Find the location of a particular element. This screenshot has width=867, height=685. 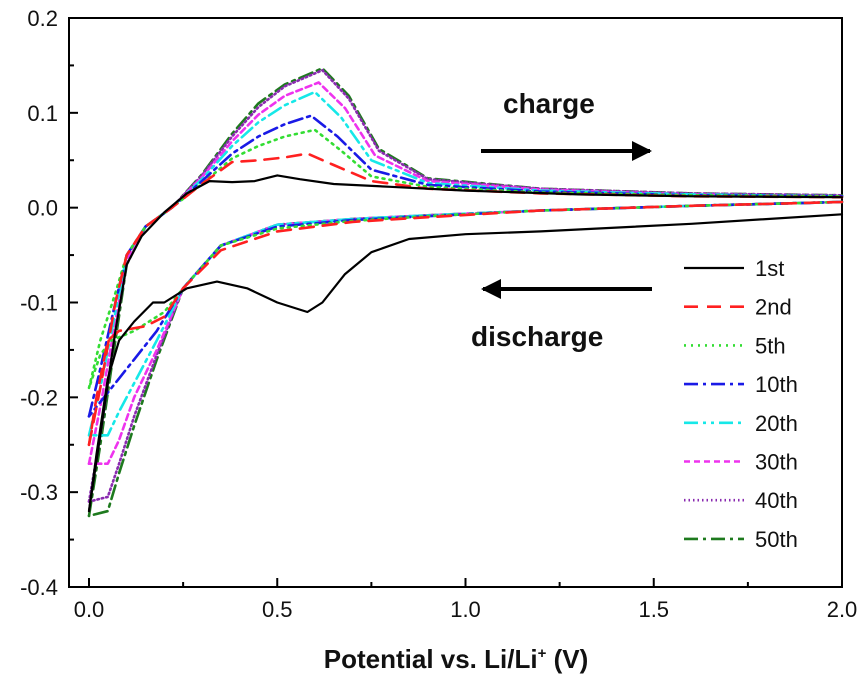

x-tick-label: 1.5 is located at coordinates (653, 609).